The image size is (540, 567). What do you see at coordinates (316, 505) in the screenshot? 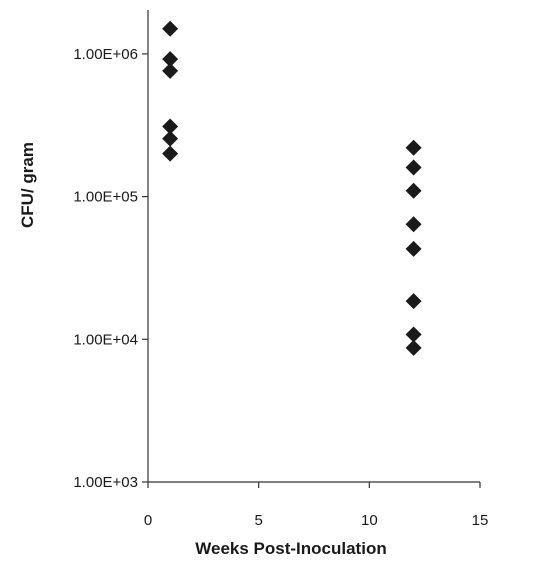
I see `x-ticks: 0 5 10 15` at bounding box center [316, 505].